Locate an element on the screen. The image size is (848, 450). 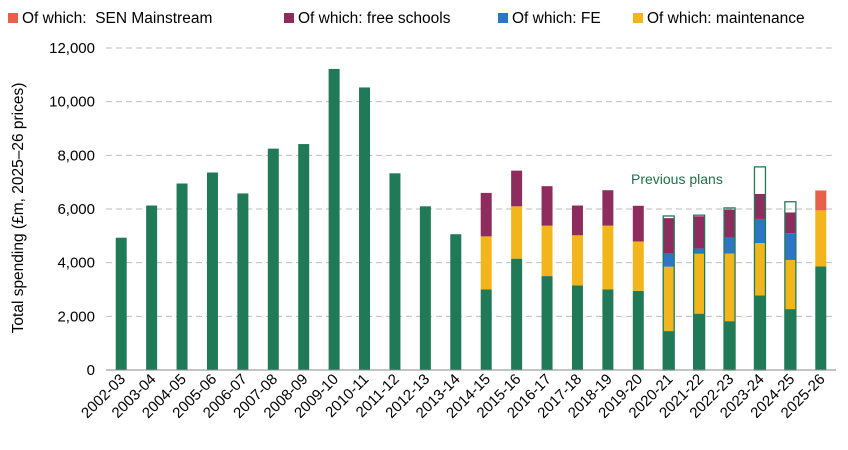
legend-label-maintenance: Of which: maintenance is located at coordinates (726, 18).